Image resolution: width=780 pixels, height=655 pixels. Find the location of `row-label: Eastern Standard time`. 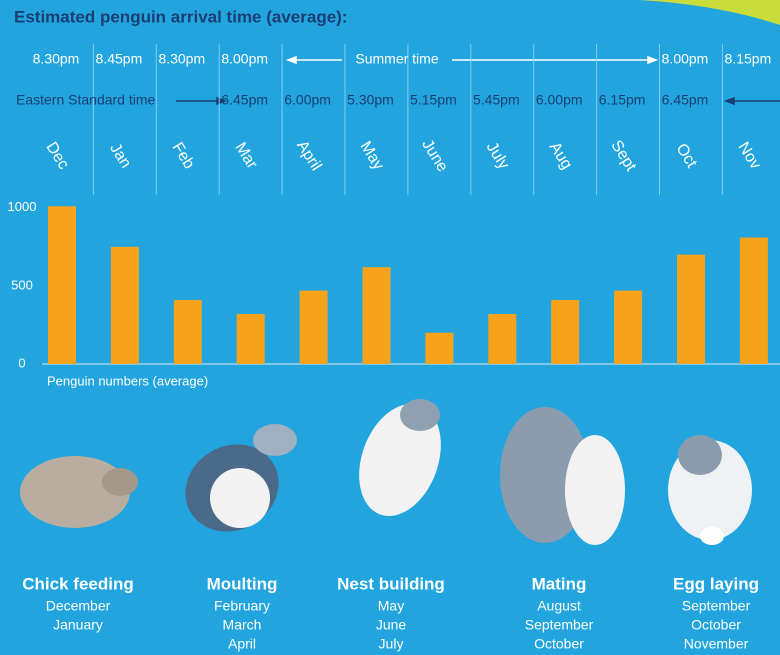

row-label: Eastern Standard time is located at coordinates (86, 100).